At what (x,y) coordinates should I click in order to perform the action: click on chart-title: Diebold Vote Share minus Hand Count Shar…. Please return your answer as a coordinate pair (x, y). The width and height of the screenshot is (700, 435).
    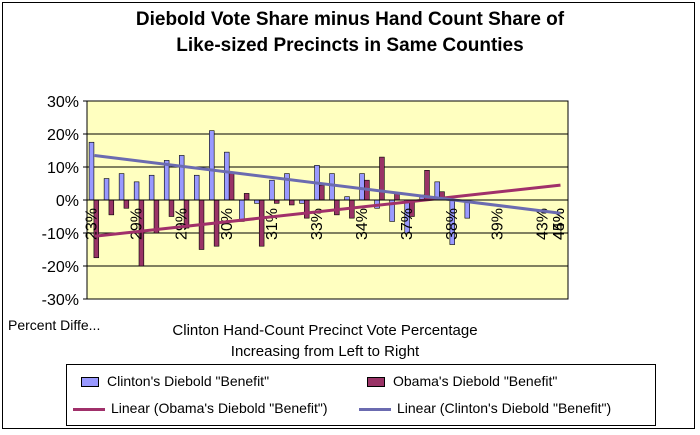
    Looking at the image, I should click on (350, 33).